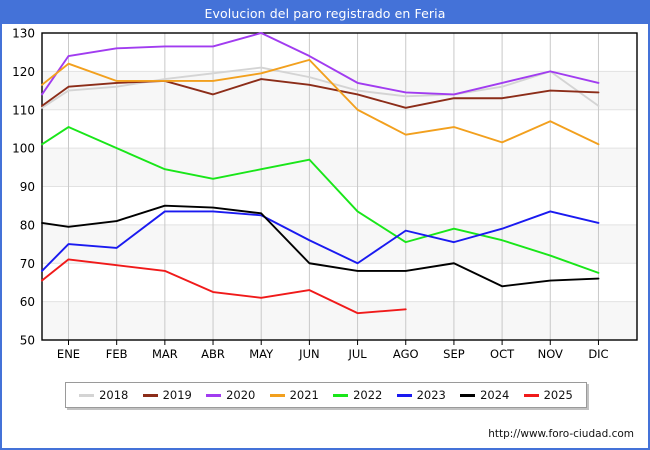  I want to click on x-tick-label: JUL, so click(357, 354).